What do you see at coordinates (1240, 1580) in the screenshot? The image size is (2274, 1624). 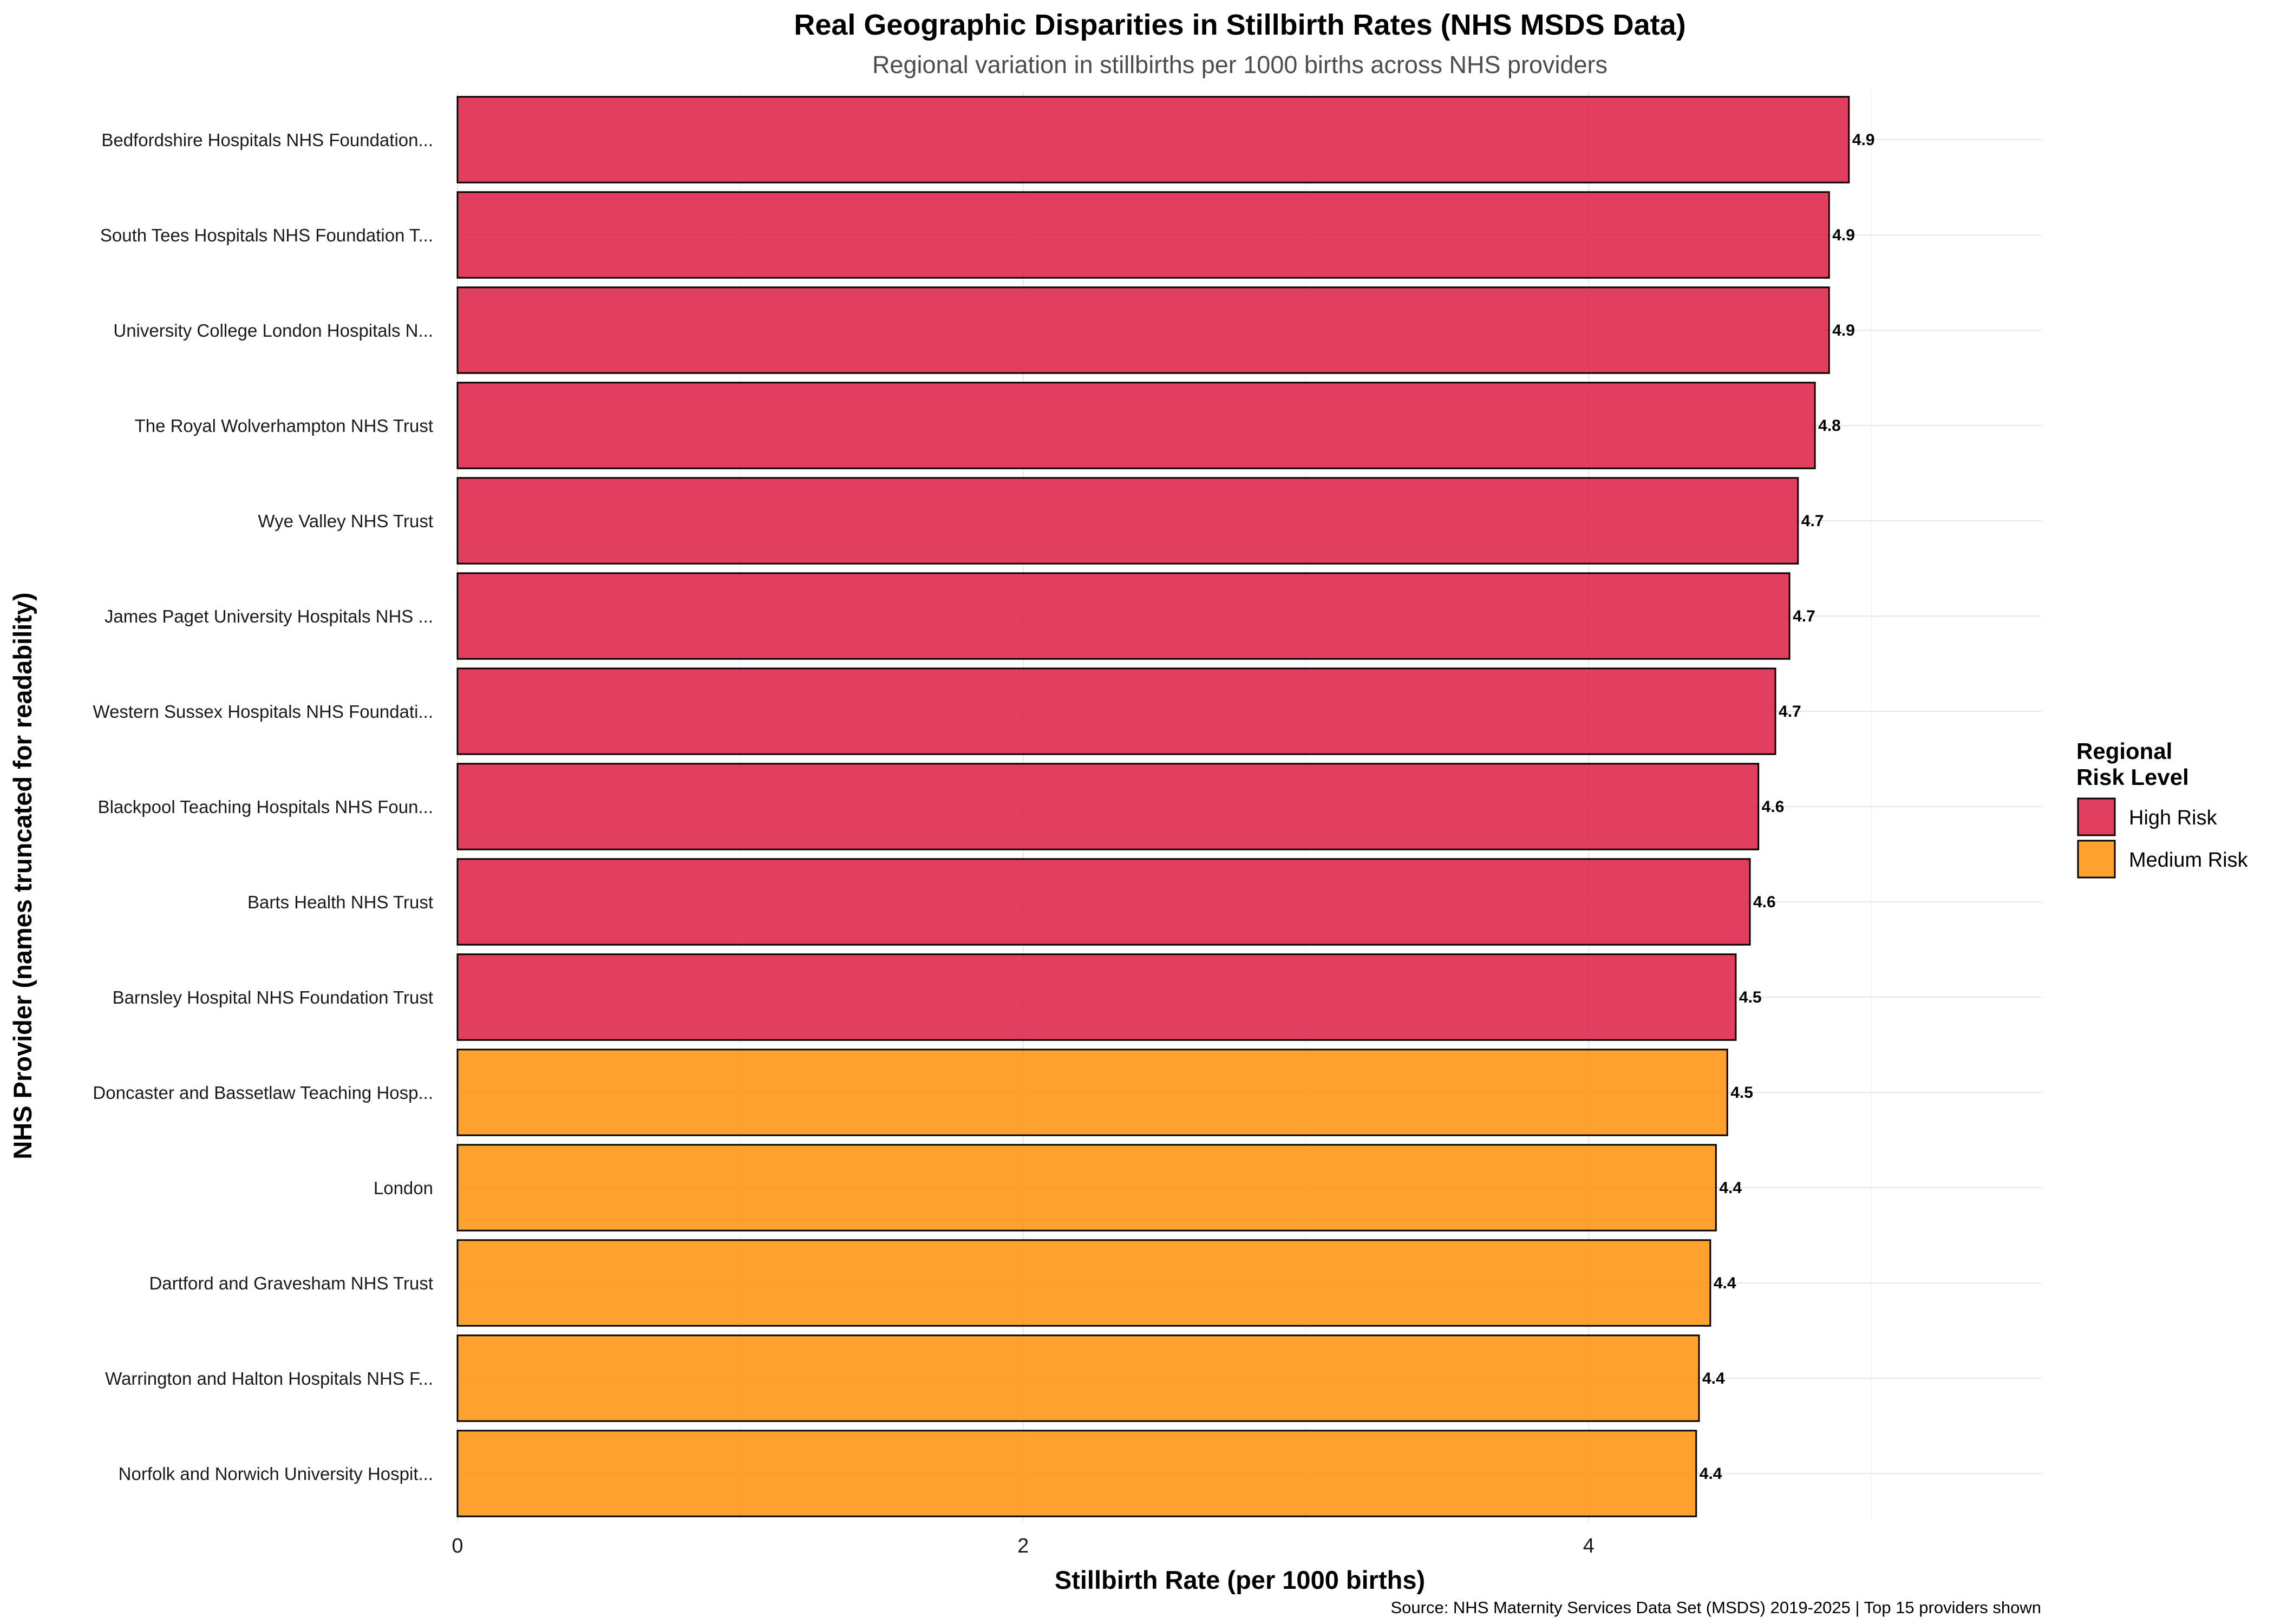 I see `x-axis-title: Stillbirth Rate (per 1000 births)` at bounding box center [1240, 1580].